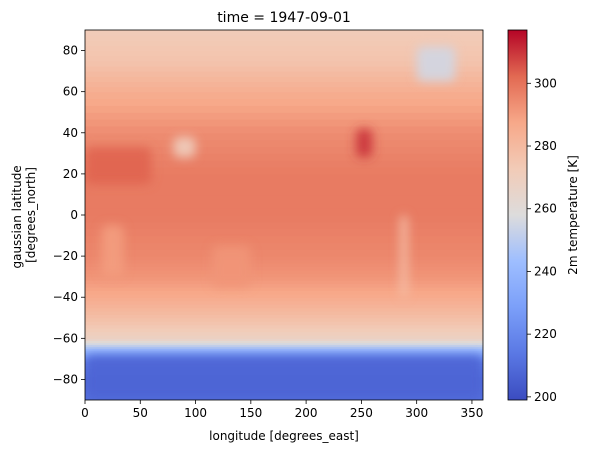 This screenshot has width=590, height=453. What do you see at coordinates (65, 256) in the screenshot?
I see `y-tick-label: −20` at bounding box center [65, 256].